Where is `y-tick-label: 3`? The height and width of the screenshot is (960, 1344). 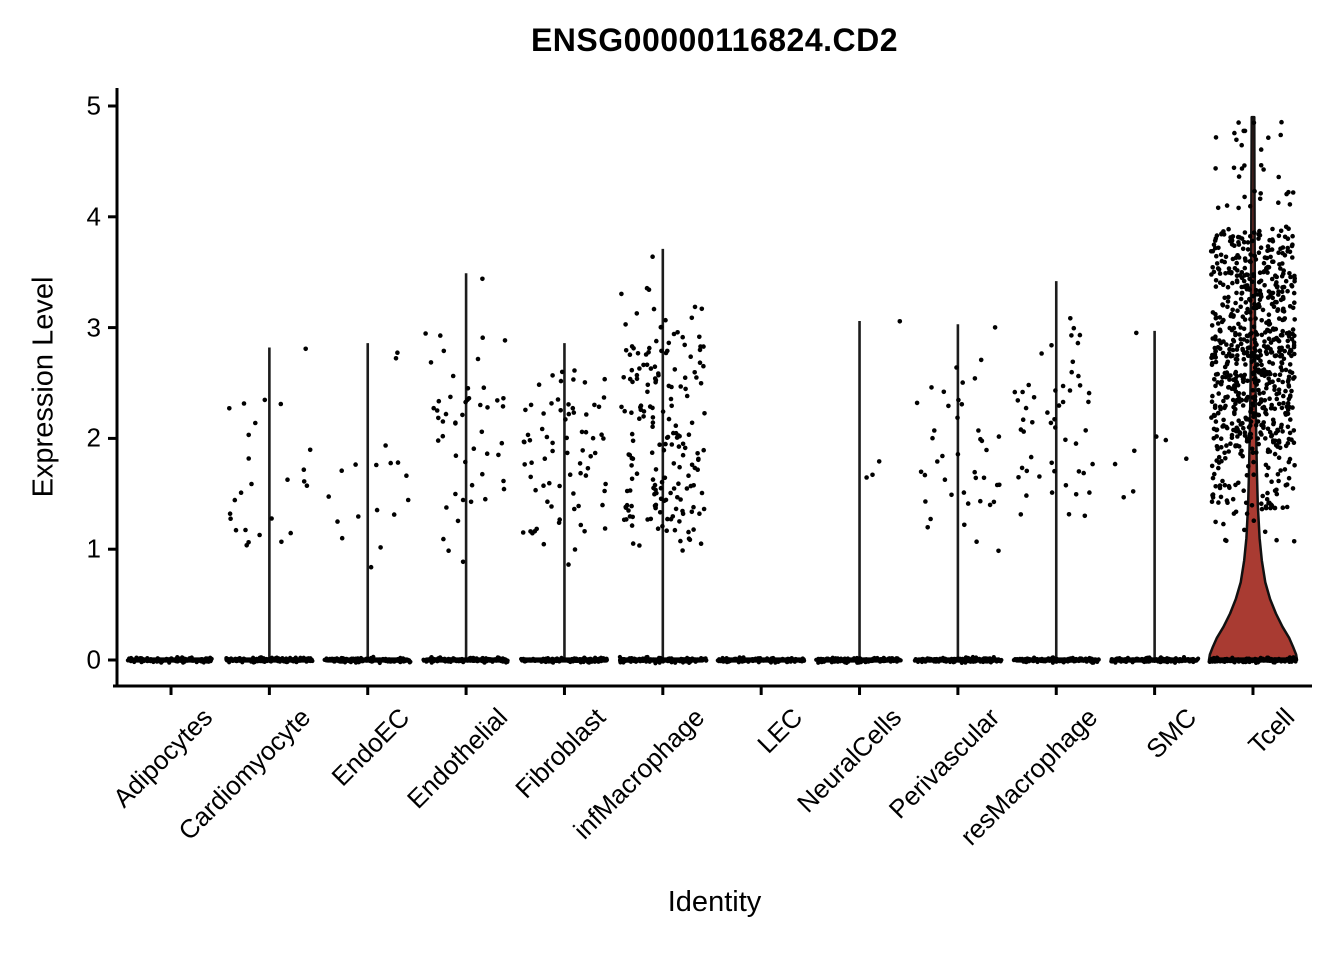
y-tick-label: 3 is located at coordinates (93, 327).